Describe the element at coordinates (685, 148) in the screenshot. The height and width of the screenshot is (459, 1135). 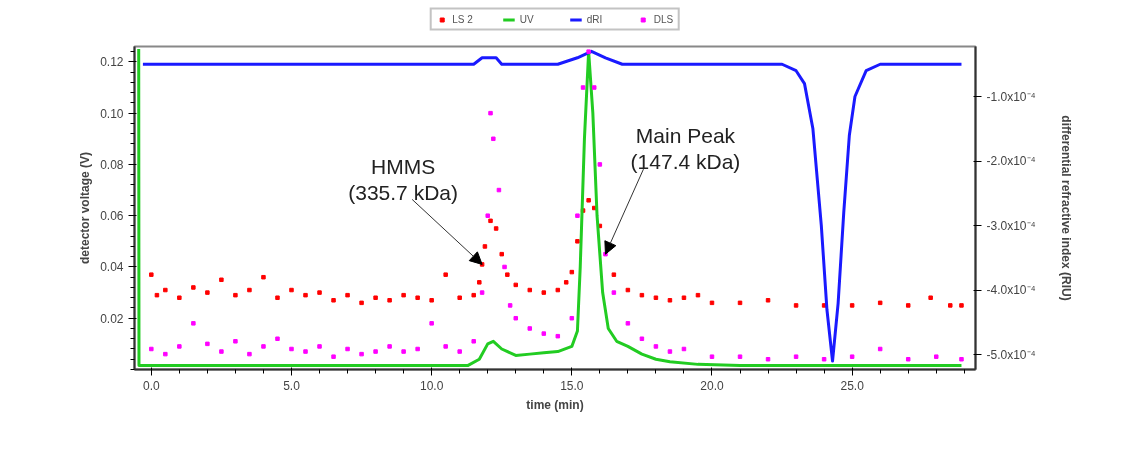
I see `annotation: Main Peak (147.4 kDa)` at that location.